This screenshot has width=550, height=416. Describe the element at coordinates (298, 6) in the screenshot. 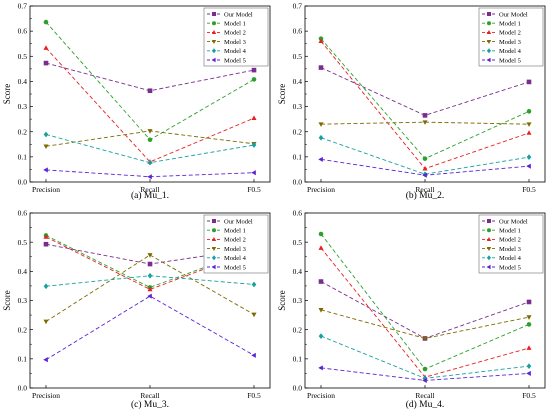

I see `y-tick-label: 0.7` at that location.